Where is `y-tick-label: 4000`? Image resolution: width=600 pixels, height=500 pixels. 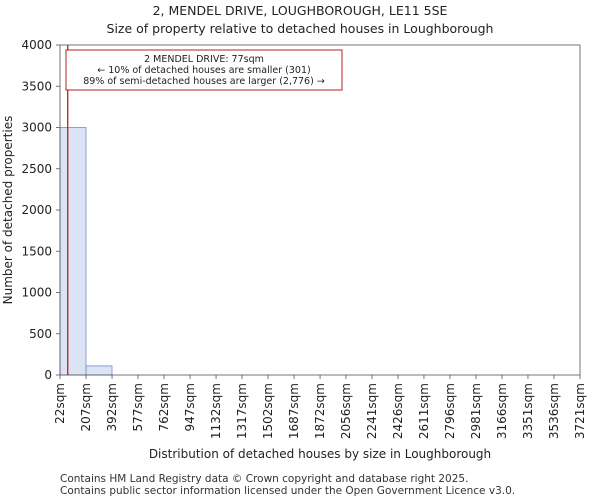 y-tick-label: 4000 is located at coordinates (36, 45).